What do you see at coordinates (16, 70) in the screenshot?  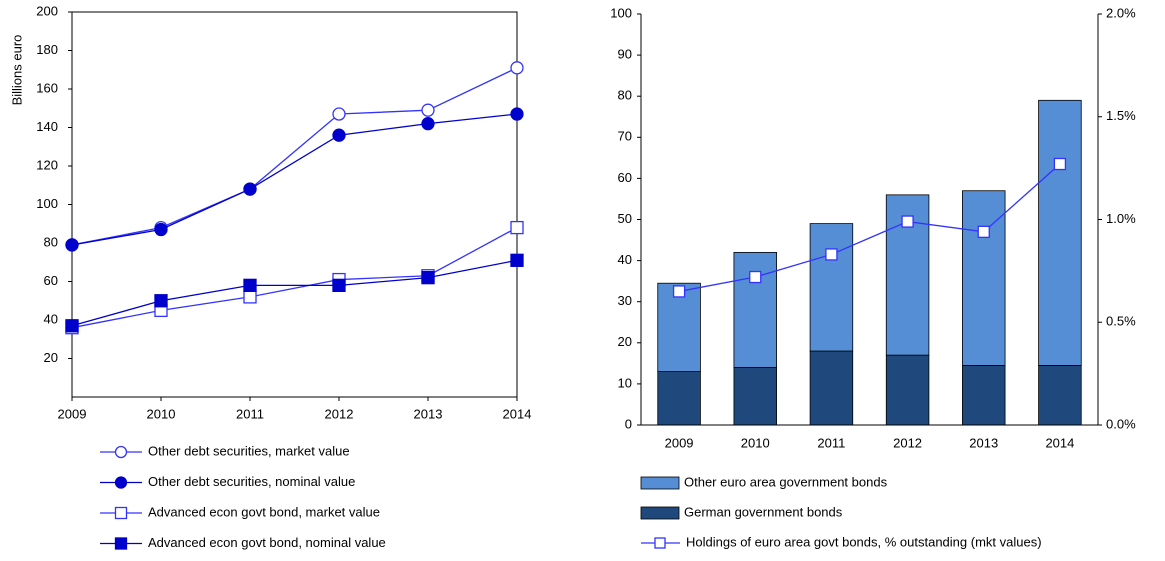 I see `y-axis-title: Billions euro` at bounding box center [16, 70].